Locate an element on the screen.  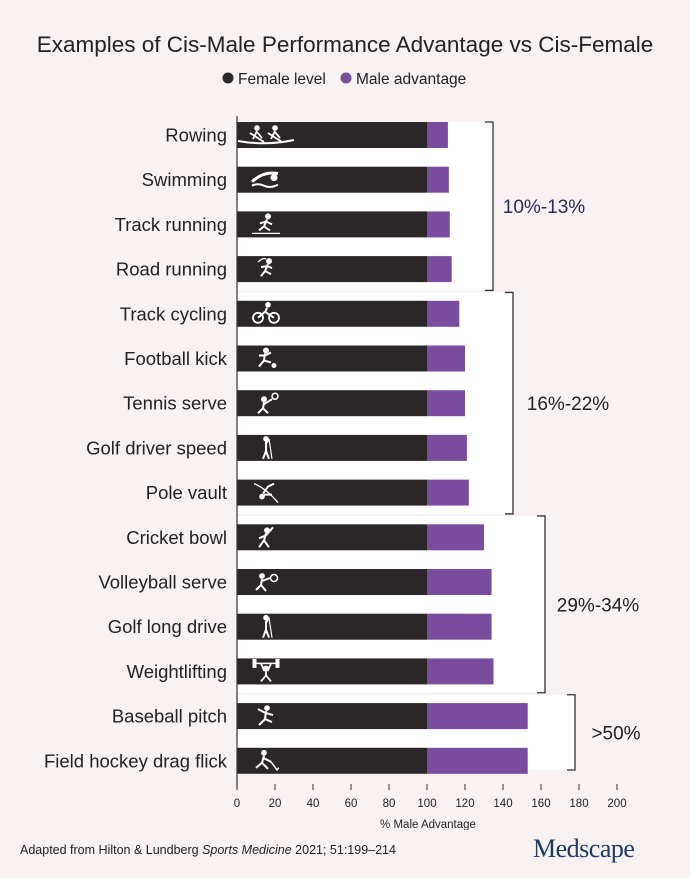
annotation-label: >50% is located at coordinates (615, 733).